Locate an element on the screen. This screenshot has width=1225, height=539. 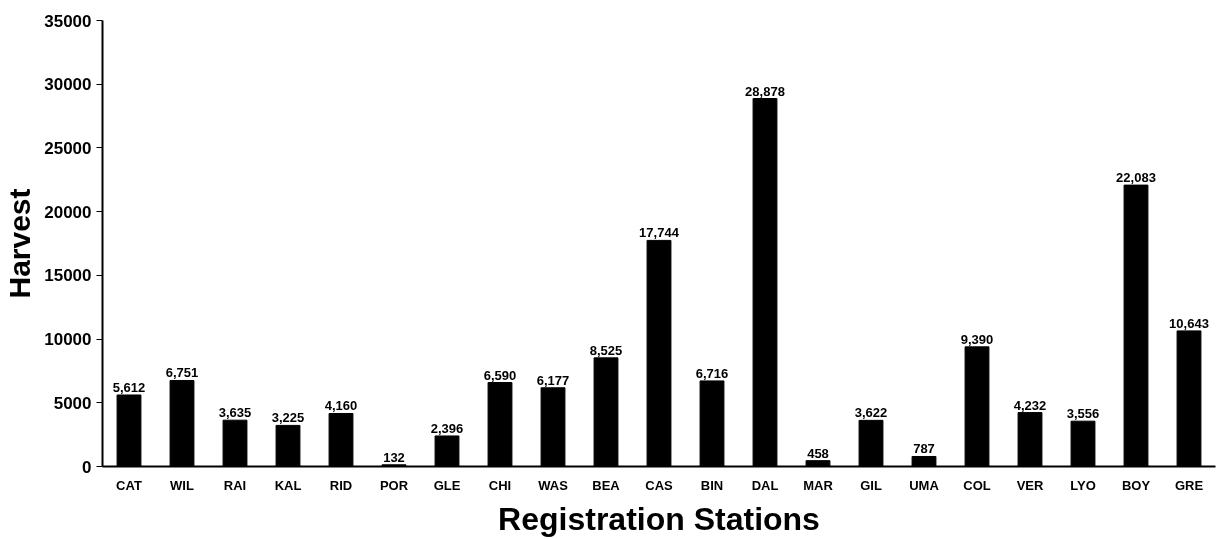
data-label: 132 is located at coordinates (394, 457).